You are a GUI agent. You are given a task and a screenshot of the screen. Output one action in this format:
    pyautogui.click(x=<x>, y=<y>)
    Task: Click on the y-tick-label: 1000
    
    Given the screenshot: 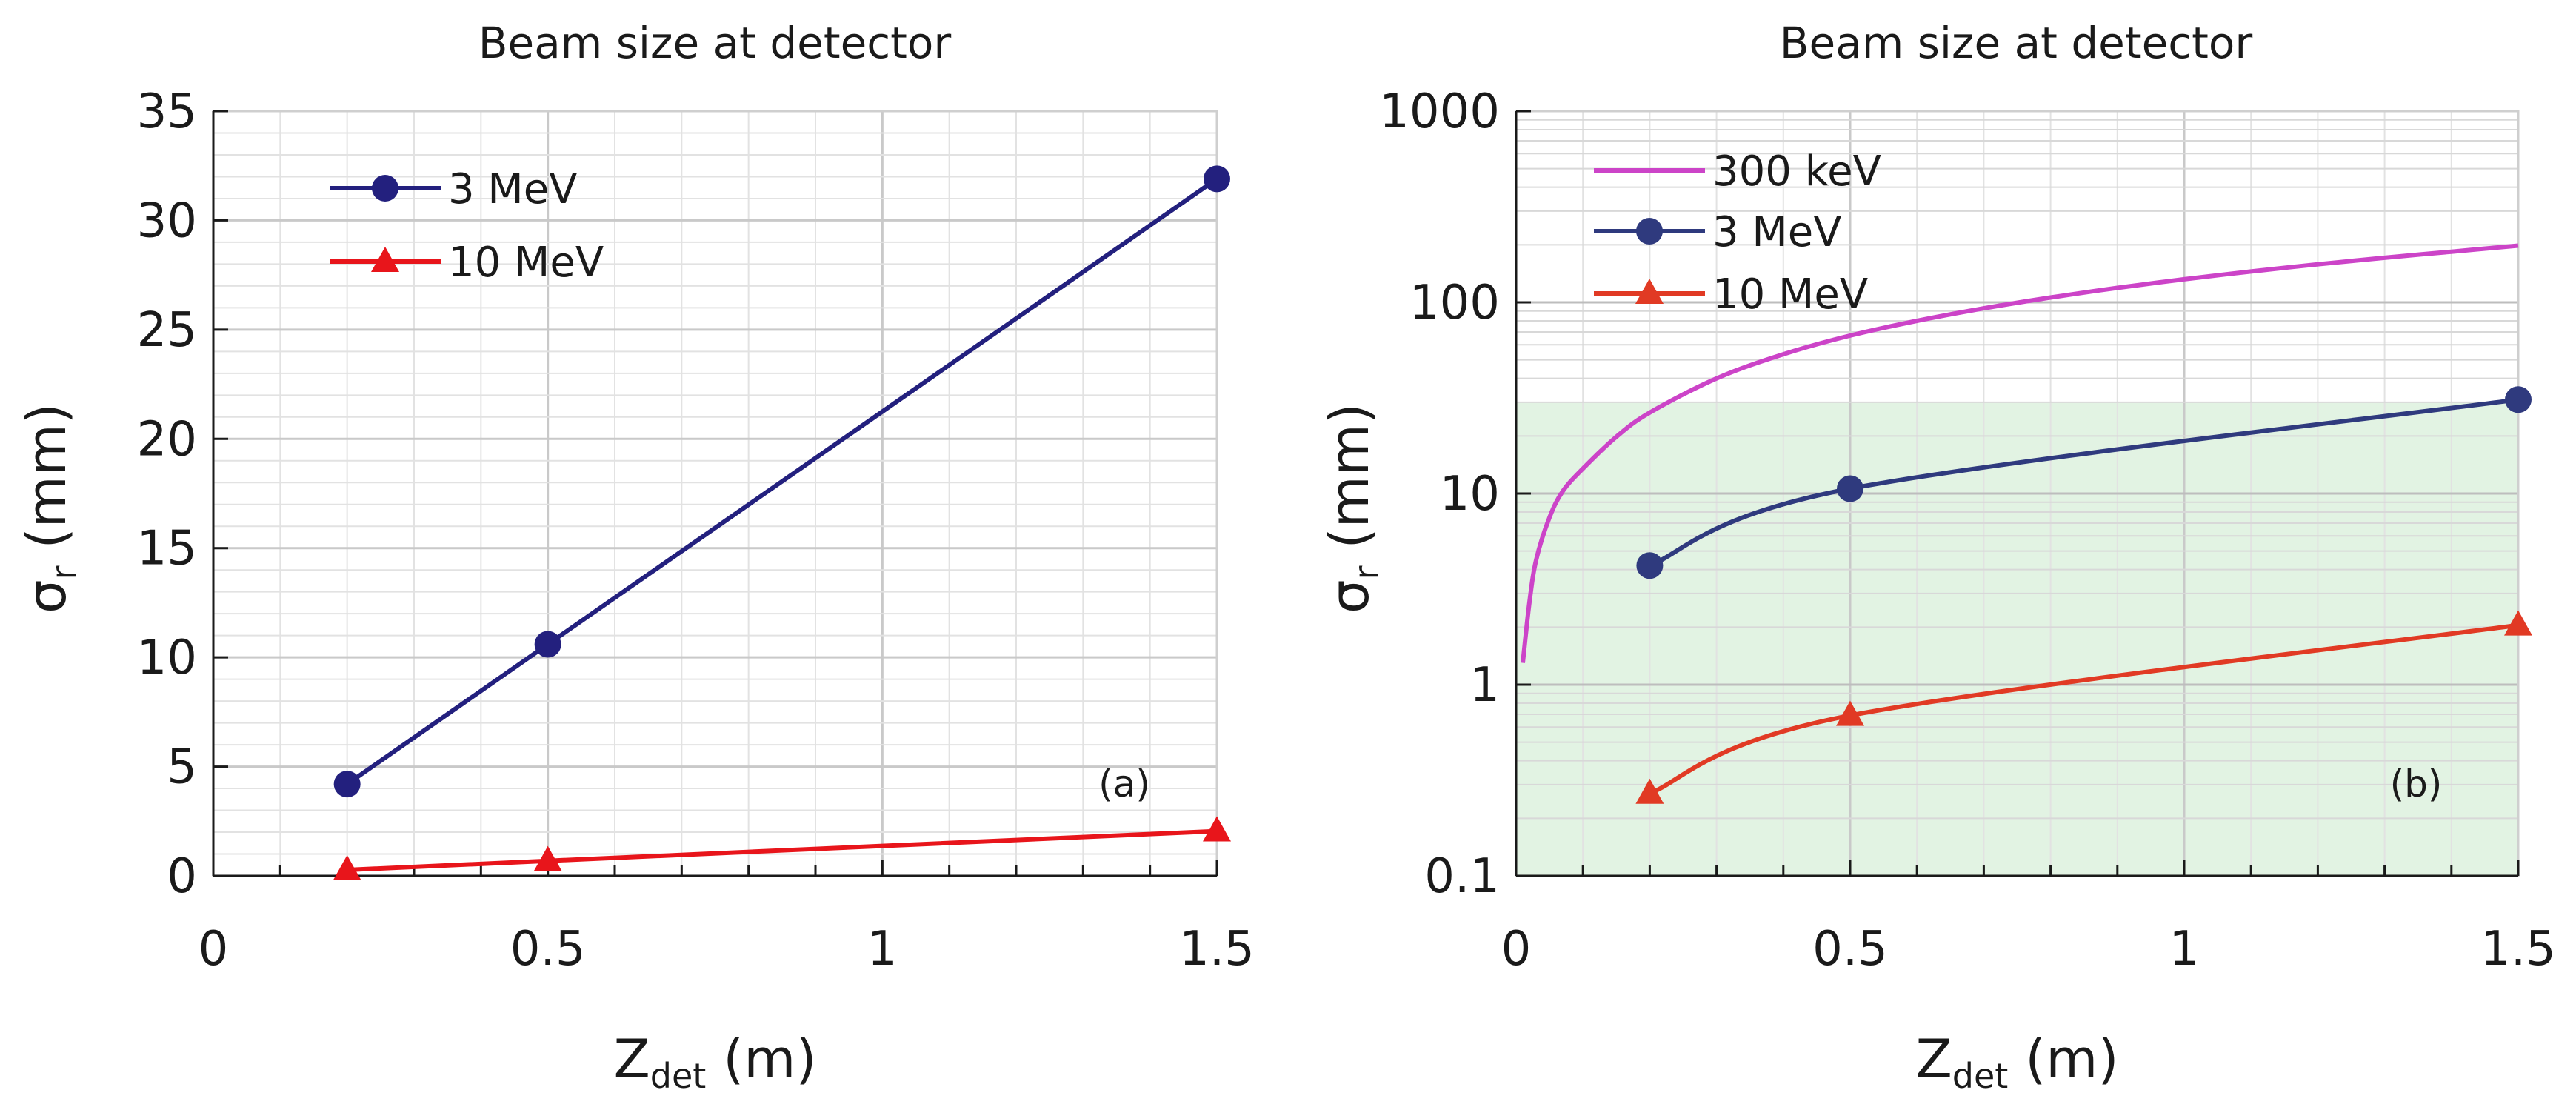 What is the action you would take?
    pyautogui.click(x=1439, y=111)
    